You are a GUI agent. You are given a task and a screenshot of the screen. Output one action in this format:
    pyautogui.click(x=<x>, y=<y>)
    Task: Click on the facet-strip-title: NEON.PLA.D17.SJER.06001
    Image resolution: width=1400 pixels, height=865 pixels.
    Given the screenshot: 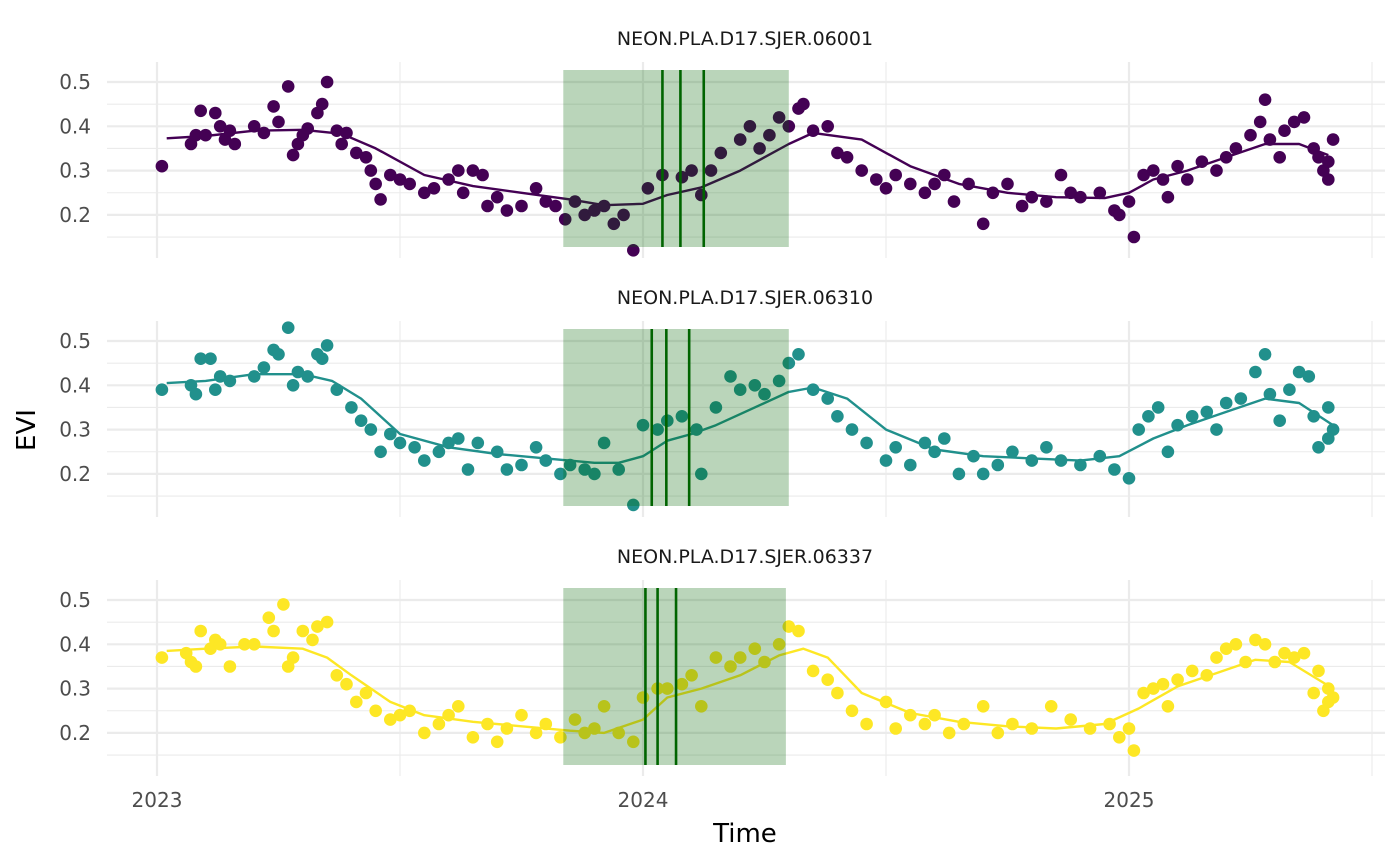 What is the action you would take?
    pyautogui.click(x=745, y=39)
    